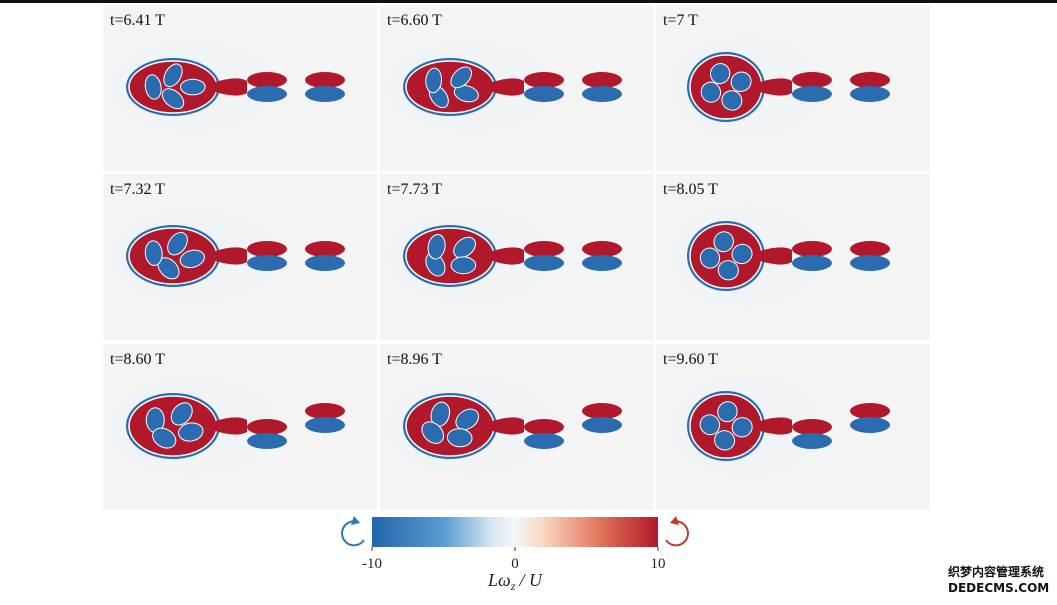  What do you see at coordinates (137, 189) in the screenshot?
I see `panel-label: t=7.32 T` at bounding box center [137, 189].